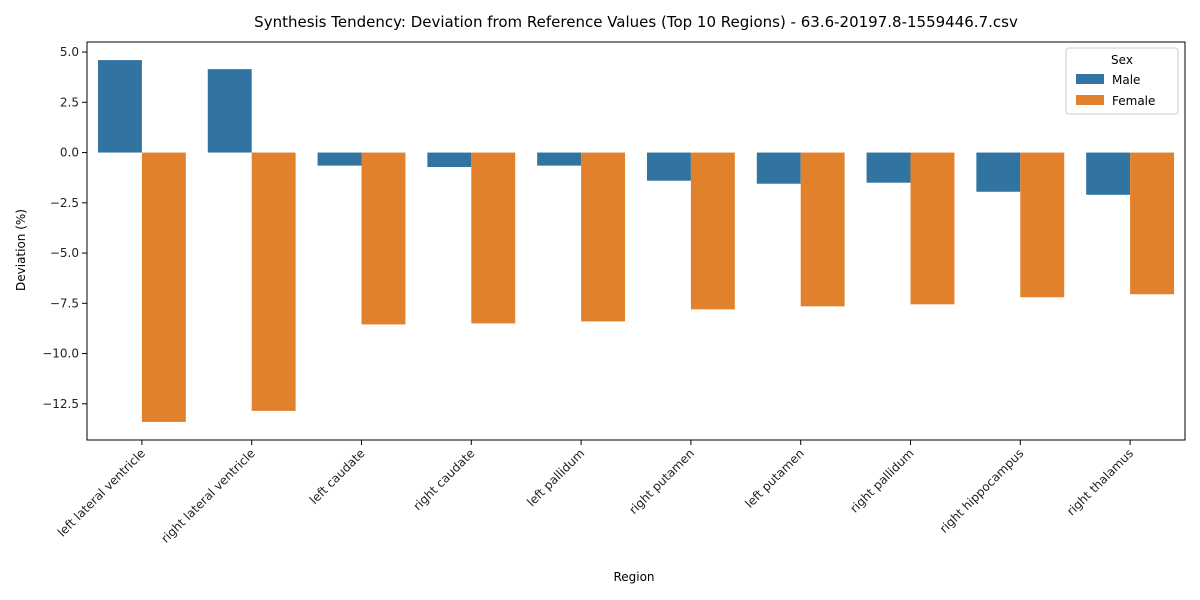 The width and height of the screenshot is (1200, 600). Describe the element at coordinates (661, 481) in the screenshot. I see `x-tick-label: right putamen` at that location.